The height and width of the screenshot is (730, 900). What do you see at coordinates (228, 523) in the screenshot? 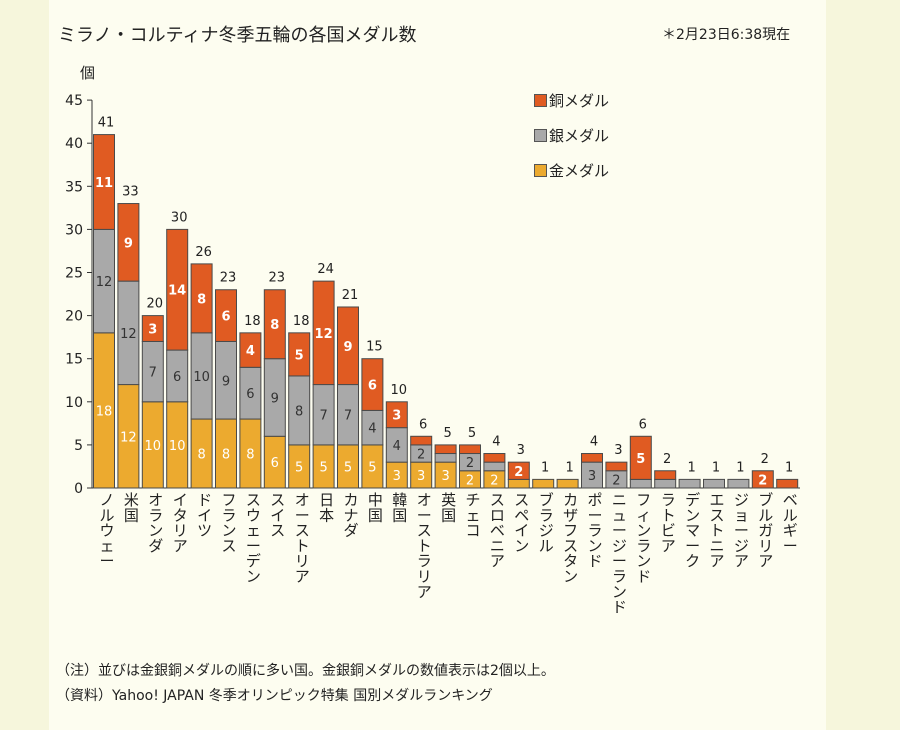
I see `category-label: フランス` at bounding box center [228, 523].